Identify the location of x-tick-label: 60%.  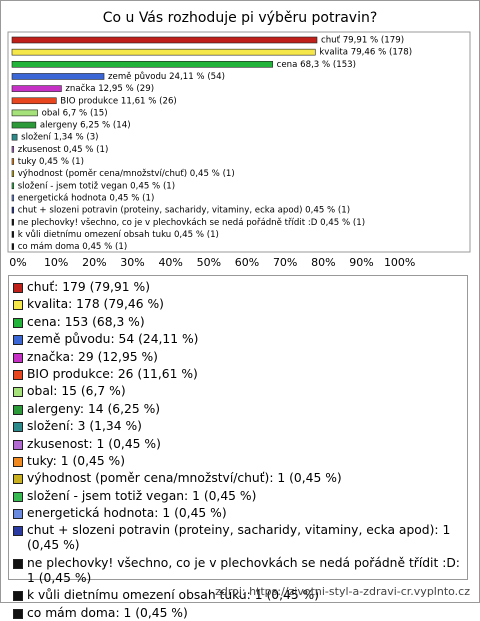
(247, 262).